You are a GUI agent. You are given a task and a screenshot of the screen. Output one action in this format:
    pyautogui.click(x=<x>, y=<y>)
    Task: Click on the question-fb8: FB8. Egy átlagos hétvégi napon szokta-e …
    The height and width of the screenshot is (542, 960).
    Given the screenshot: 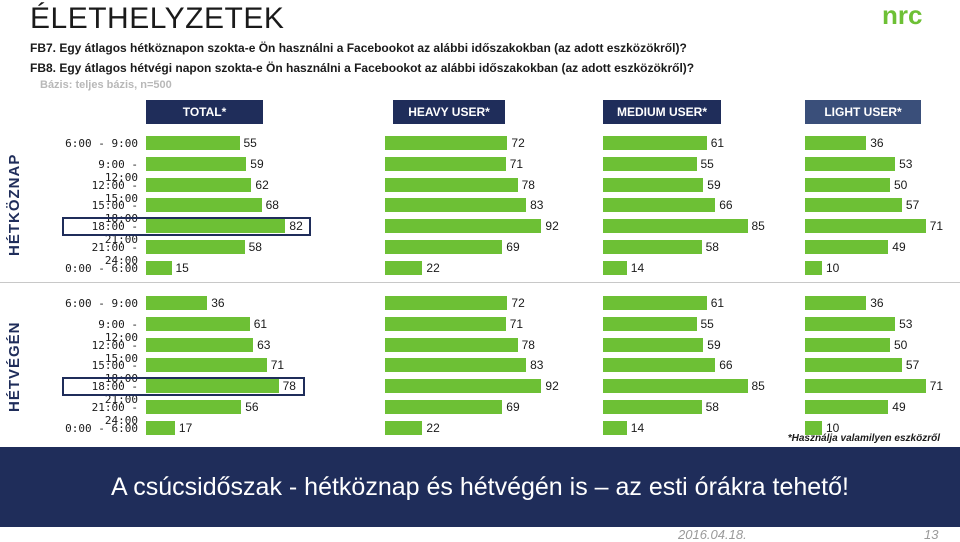 What is the action you would take?
    pyautogui.click(x=362, y=68)
    